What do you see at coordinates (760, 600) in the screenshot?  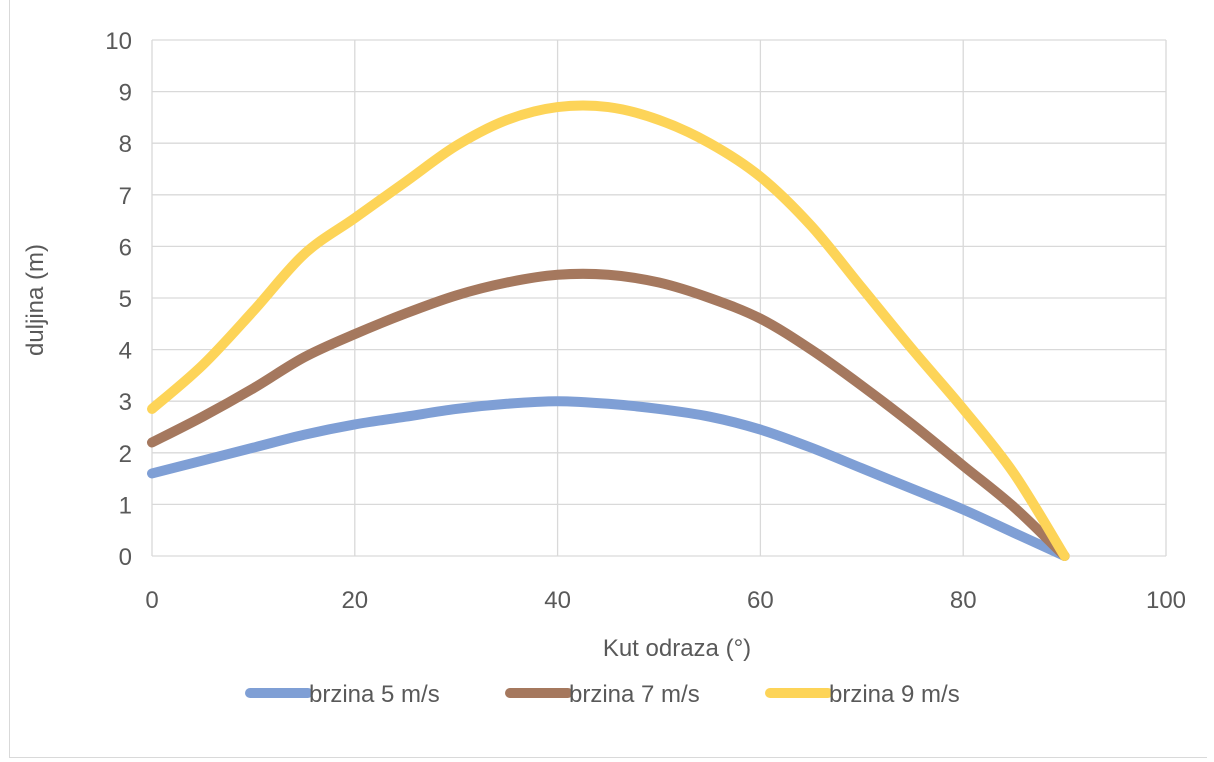 I see `x-tick-label: 60` at bounding box center [760, 600].